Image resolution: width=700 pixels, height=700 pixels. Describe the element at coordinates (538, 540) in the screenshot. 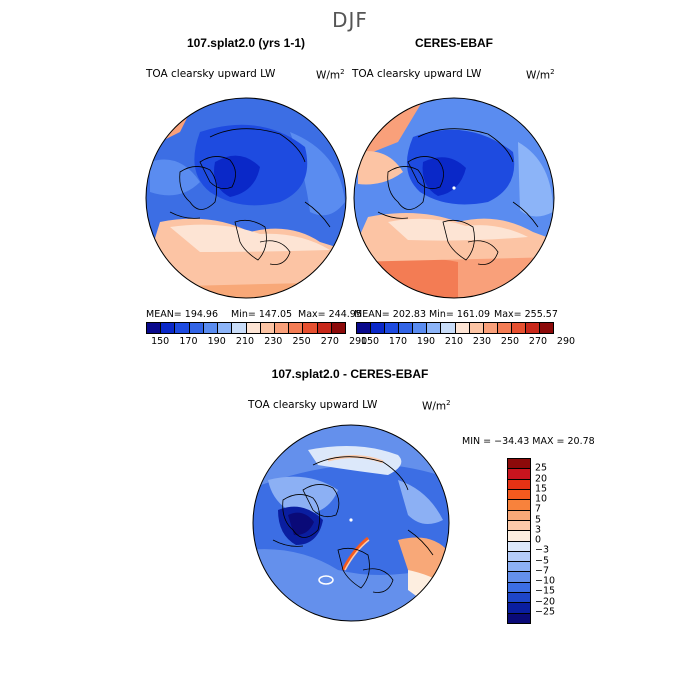

I see `colorbar-tick-label: 0` at that location.